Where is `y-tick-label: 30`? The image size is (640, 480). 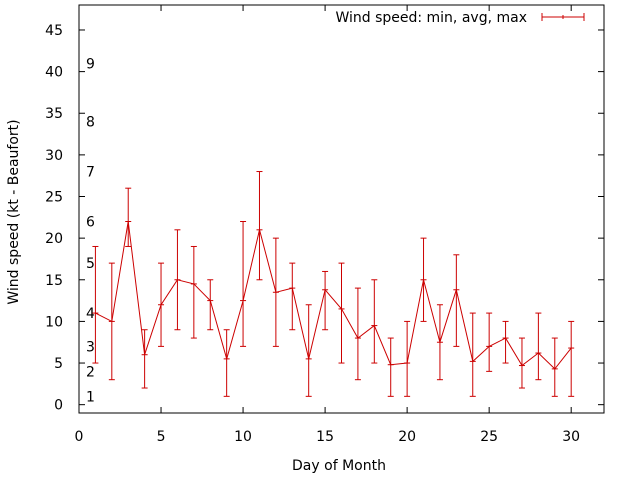 y-tick-label: 30 is located at coordinates (54, 156).